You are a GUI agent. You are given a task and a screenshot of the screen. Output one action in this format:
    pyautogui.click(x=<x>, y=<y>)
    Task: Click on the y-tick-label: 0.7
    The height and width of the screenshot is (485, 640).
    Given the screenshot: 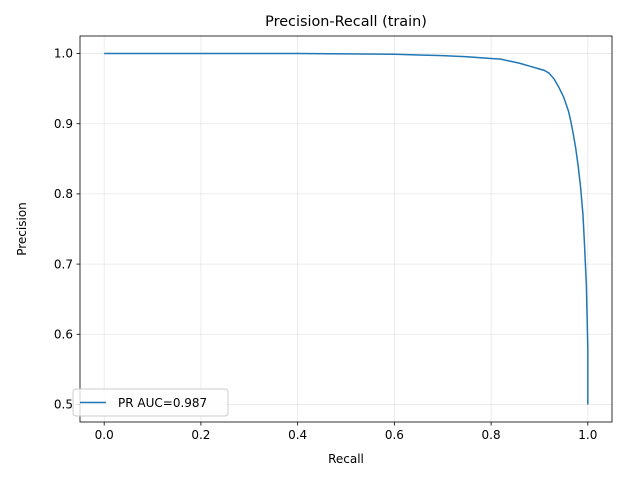 What is the action you would take?
    pyautogui.click(x=63, y=264)
    